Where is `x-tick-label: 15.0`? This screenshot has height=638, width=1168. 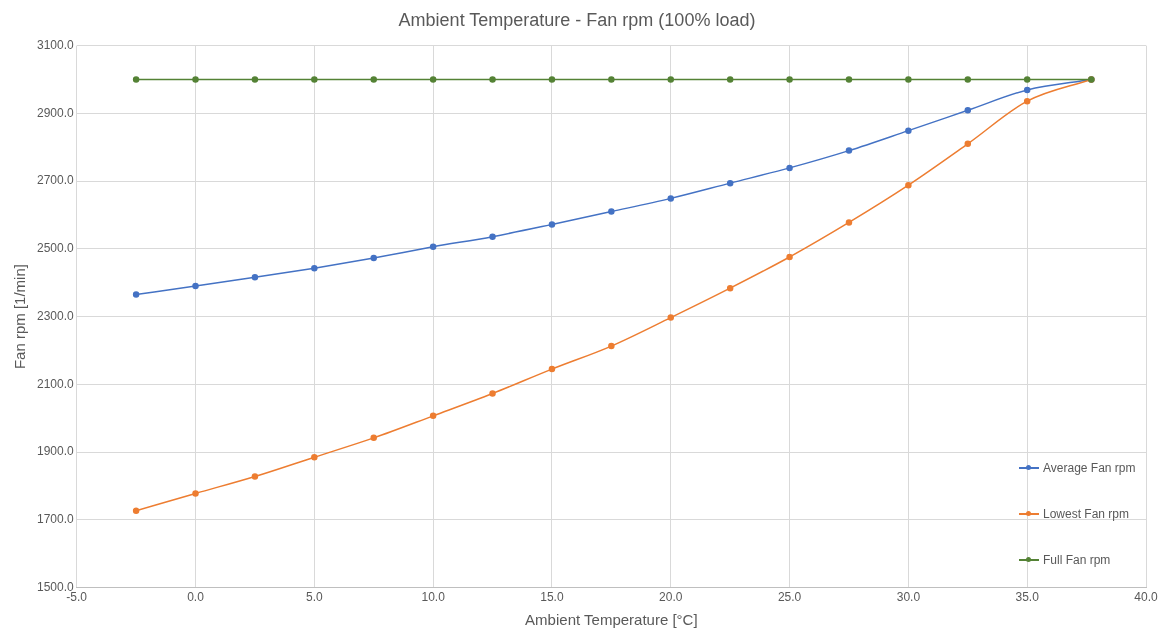
x-tick-label: 15.0 is located at coordinates (552, 597).